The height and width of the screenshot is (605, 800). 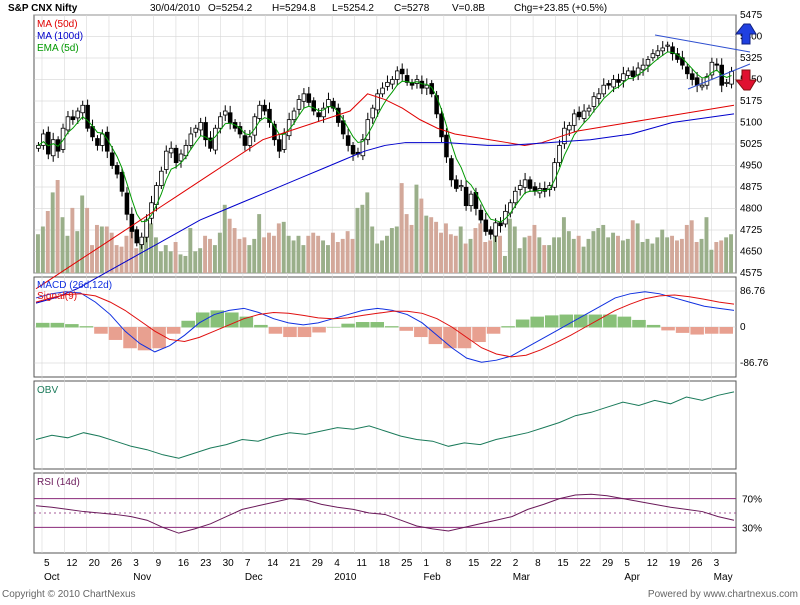 What do you see at coordinates (206, 563) in the screenshot?
I see `day-tick-label: 23` at bounding box center [206, 563].